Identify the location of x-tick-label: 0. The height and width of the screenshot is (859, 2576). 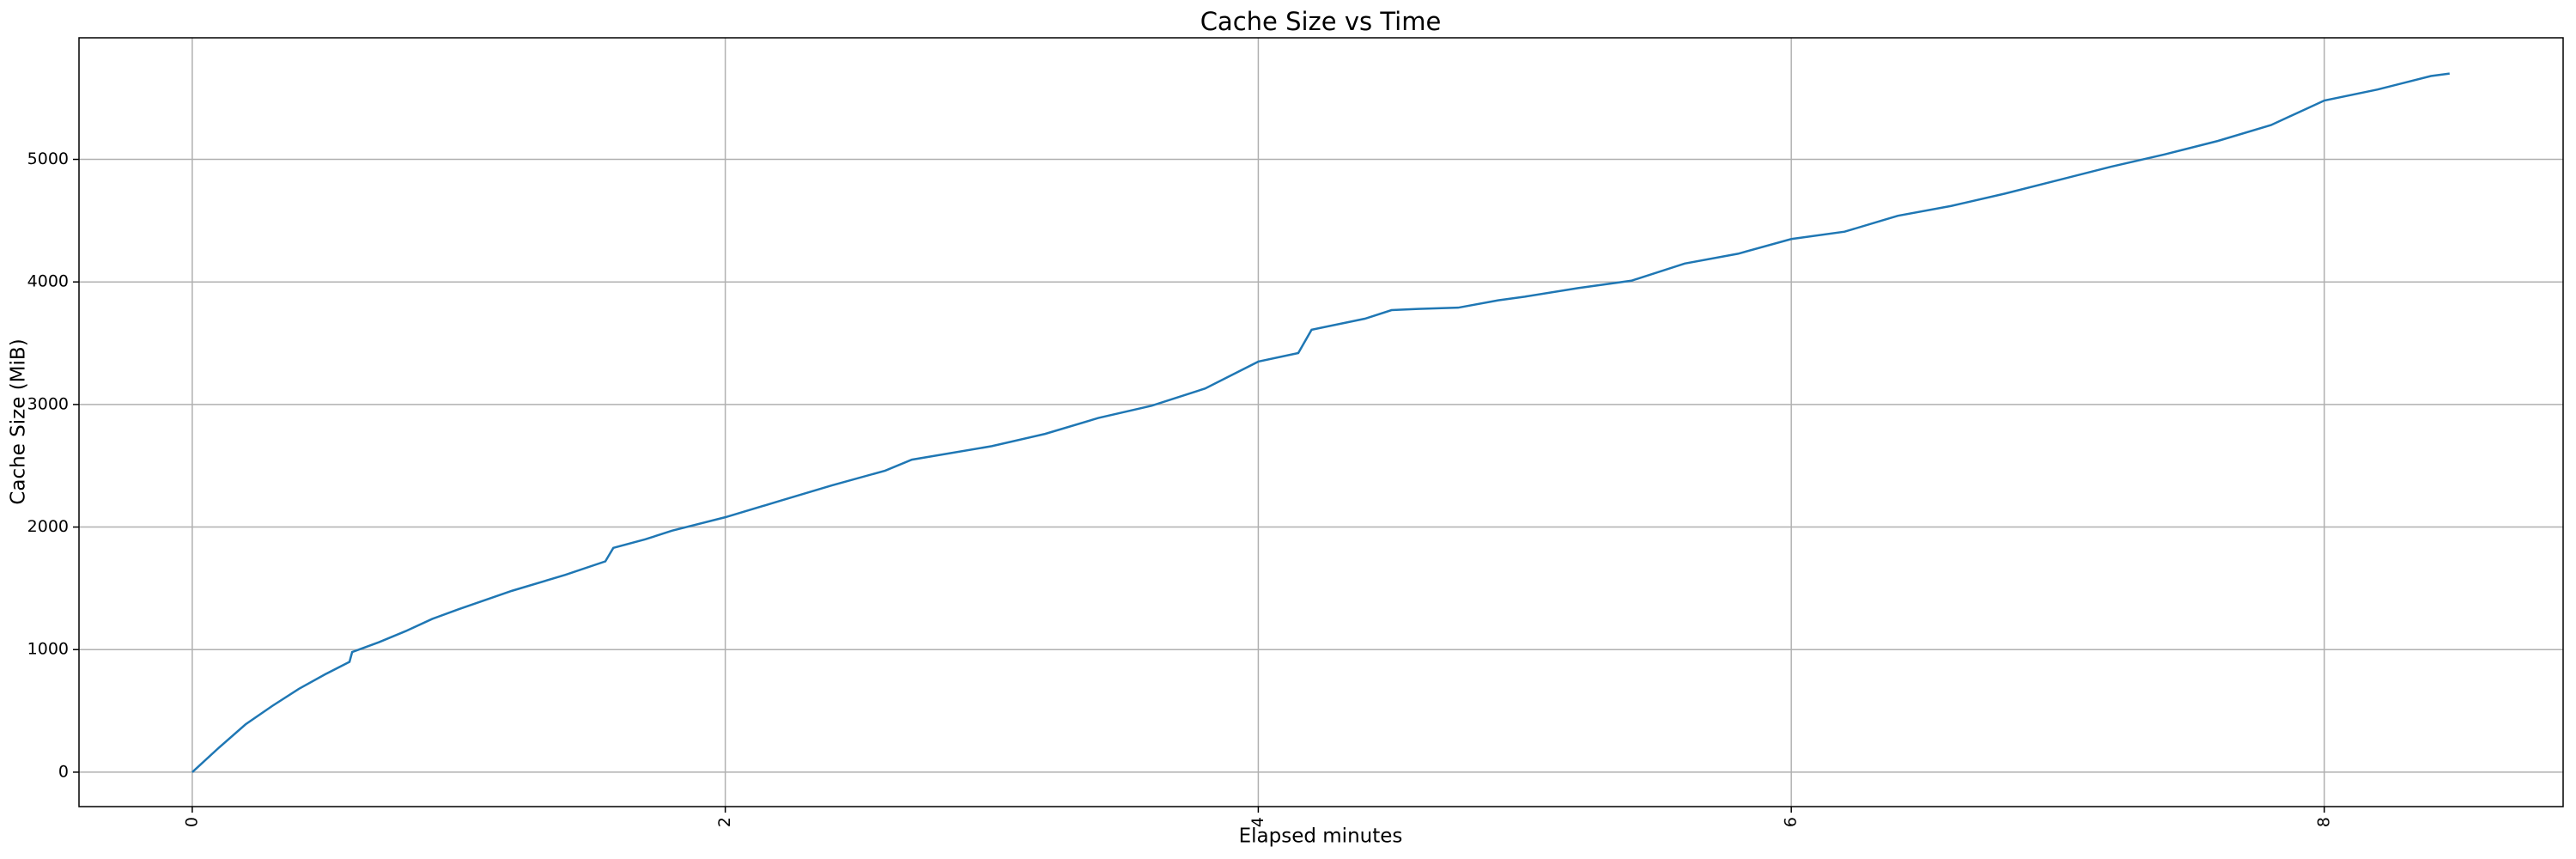
(191, 822).